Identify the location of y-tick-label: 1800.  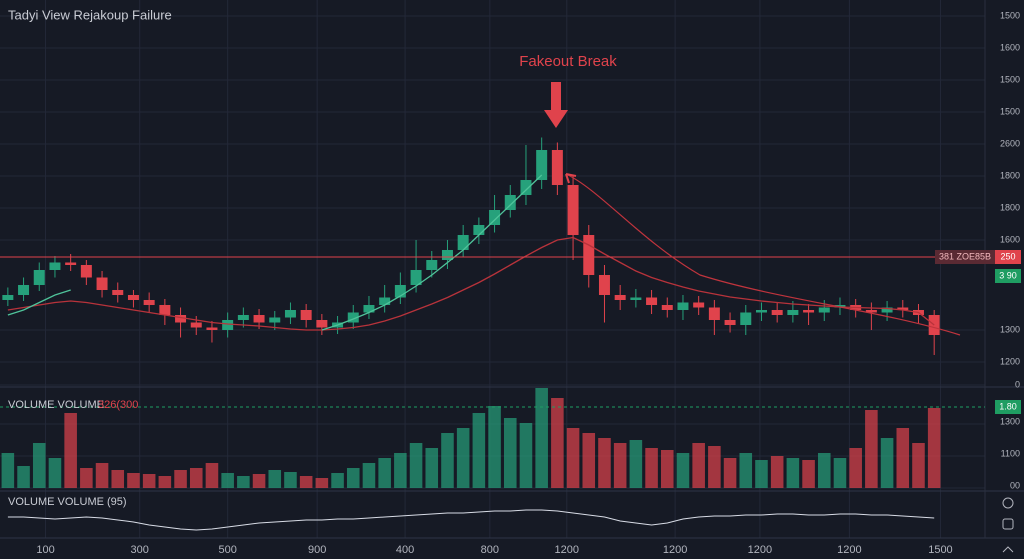
(1010, 175).